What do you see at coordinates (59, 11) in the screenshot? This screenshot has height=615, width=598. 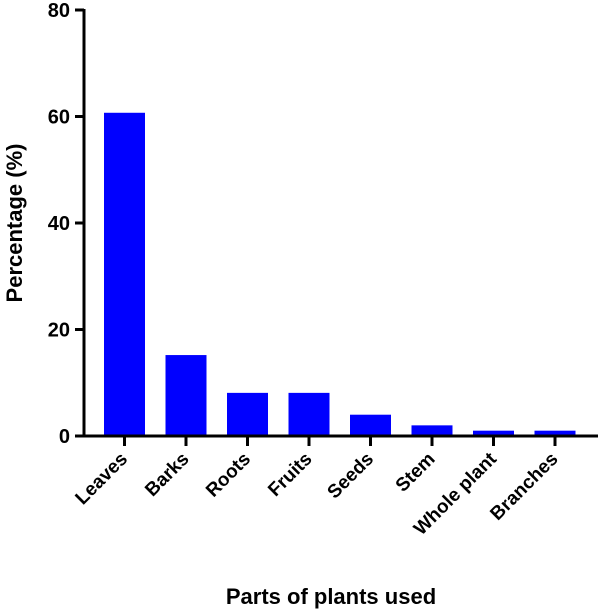 I see `y-tick-label: 80` at bounding box center [59, 11].